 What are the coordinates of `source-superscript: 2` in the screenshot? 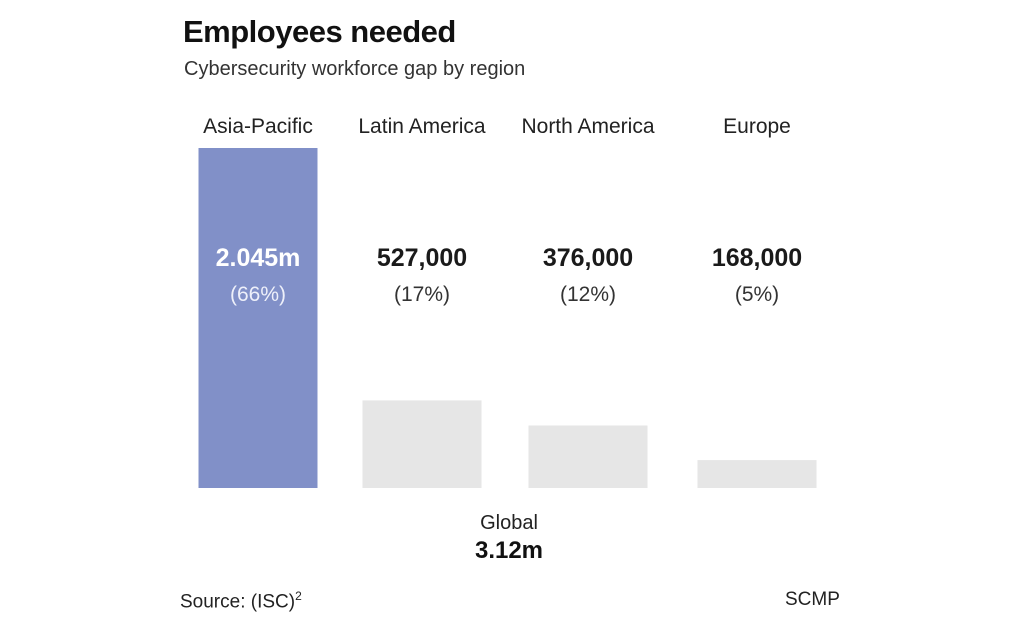 It's located at (298, 596).